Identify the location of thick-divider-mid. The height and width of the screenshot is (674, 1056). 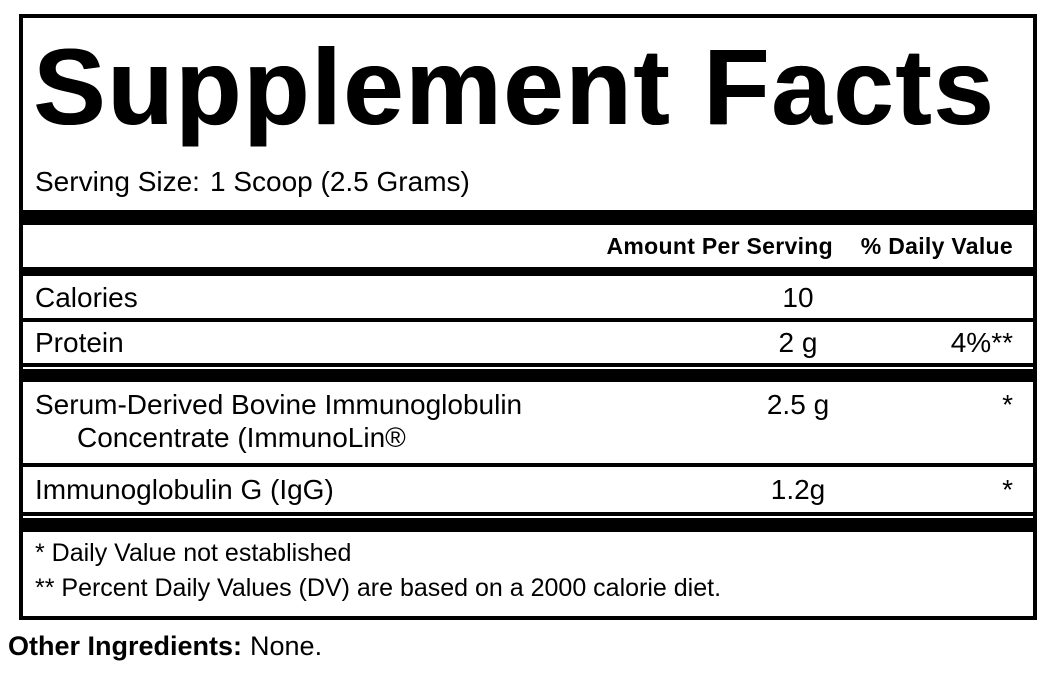
(528, 375).